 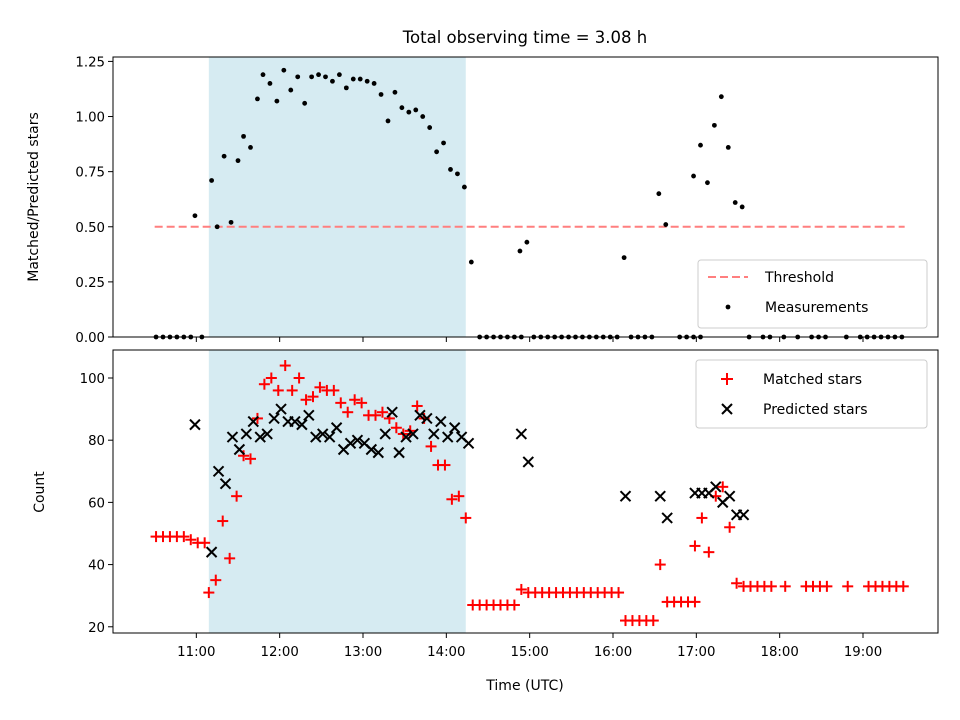 I want to click on bottom-ytick-label: 20, so click(x=96, y=628).